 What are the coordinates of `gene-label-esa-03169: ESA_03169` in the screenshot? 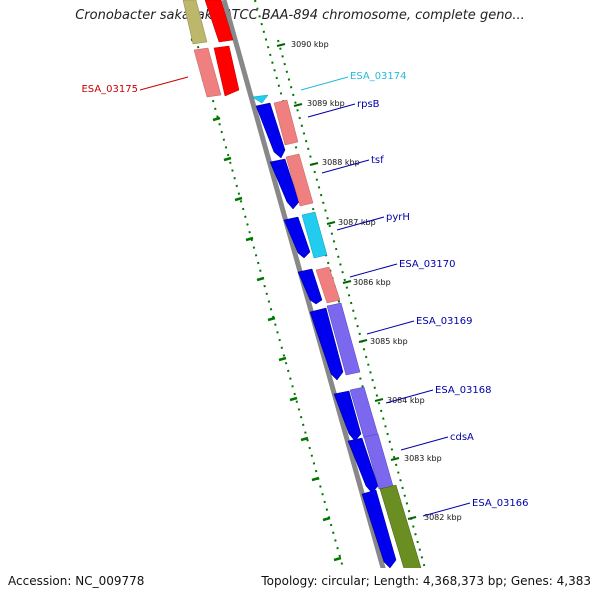 It's located at (444, 321).